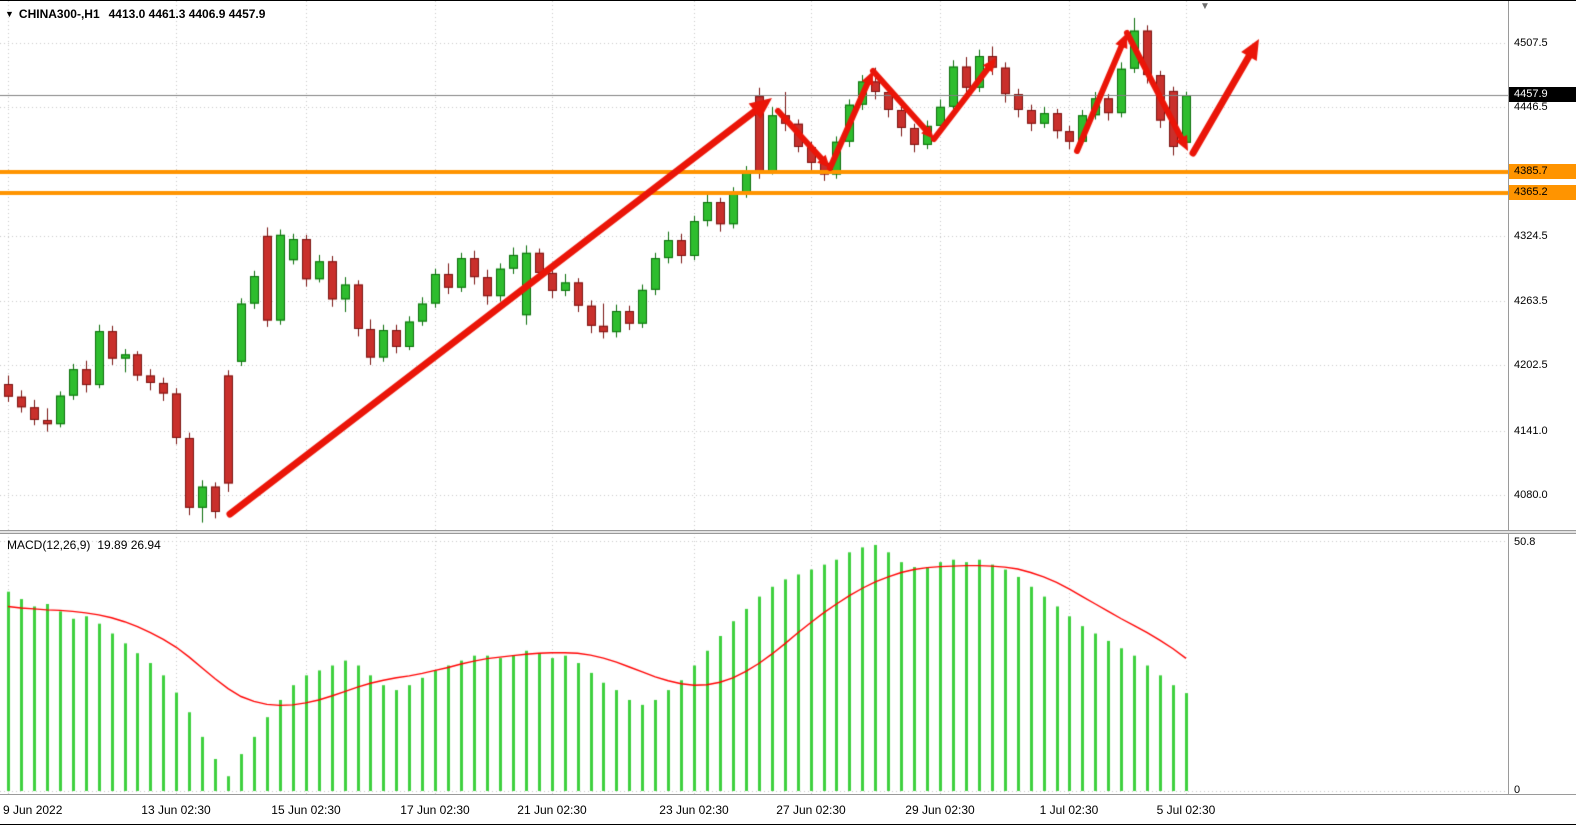 The image size is (1576, 825). I want to click on time-axis-label: 21 Jun 02:30, so click(552, 810).